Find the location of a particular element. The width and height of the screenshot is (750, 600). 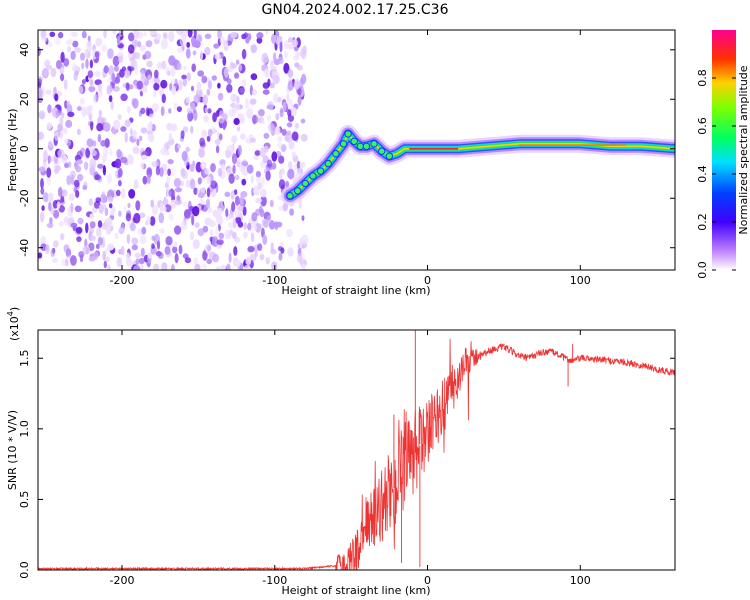

x-tick-label: 0 is located at coordinates (427, 280).